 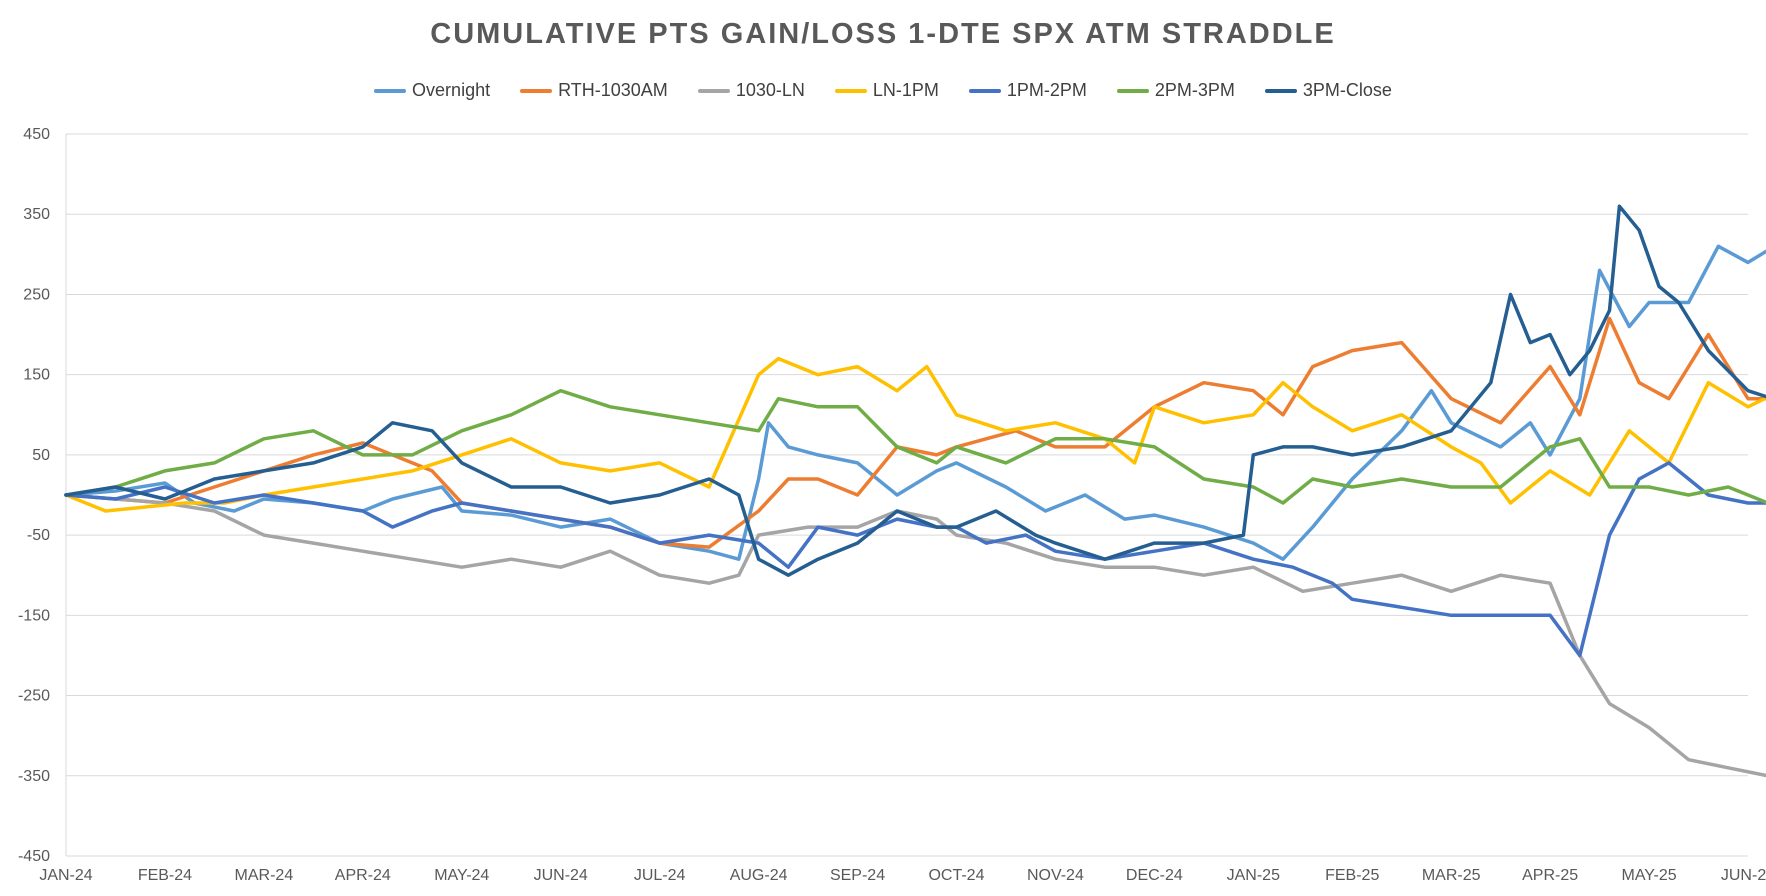 I want to click on series-line-2pm-3pm, so click(x=915, y=446).